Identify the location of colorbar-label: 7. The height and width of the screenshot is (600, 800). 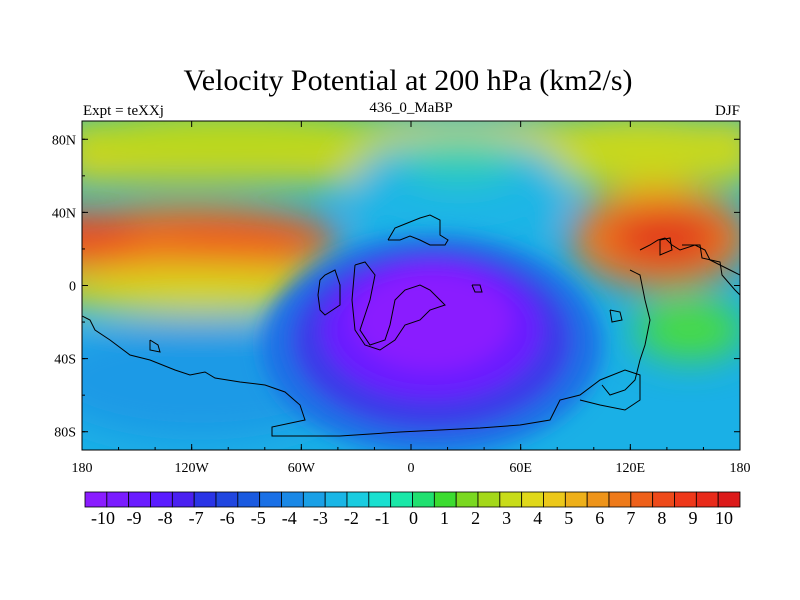
(630, 518).